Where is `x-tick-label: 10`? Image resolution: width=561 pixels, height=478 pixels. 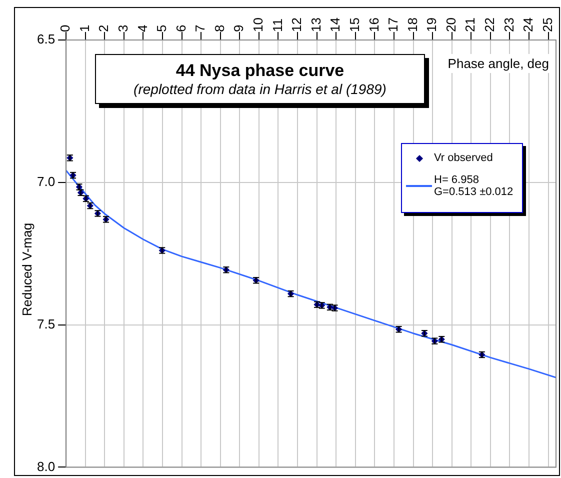
x-tick-label: 10 is located at coordinates (258, 25).